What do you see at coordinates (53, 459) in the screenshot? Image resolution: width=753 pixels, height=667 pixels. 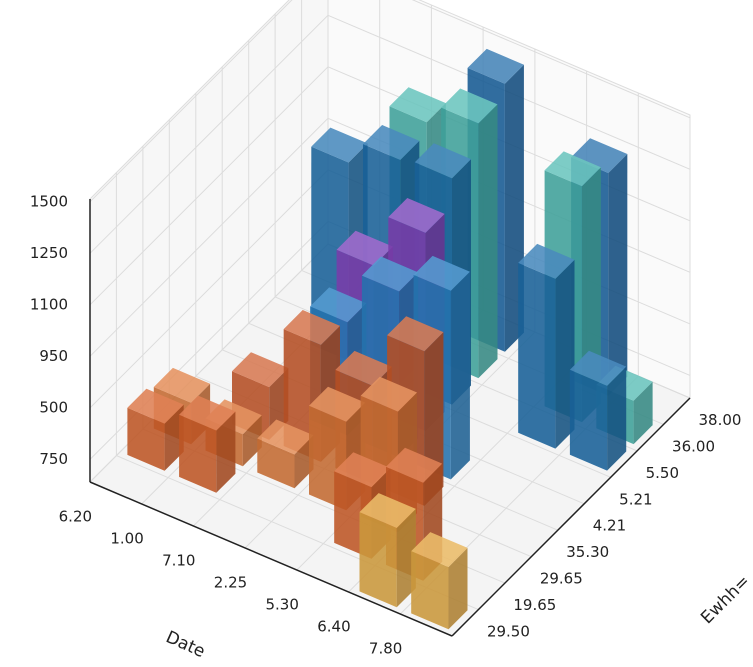 I see `z-tick-label: 750` at bounding box center [53, 459].